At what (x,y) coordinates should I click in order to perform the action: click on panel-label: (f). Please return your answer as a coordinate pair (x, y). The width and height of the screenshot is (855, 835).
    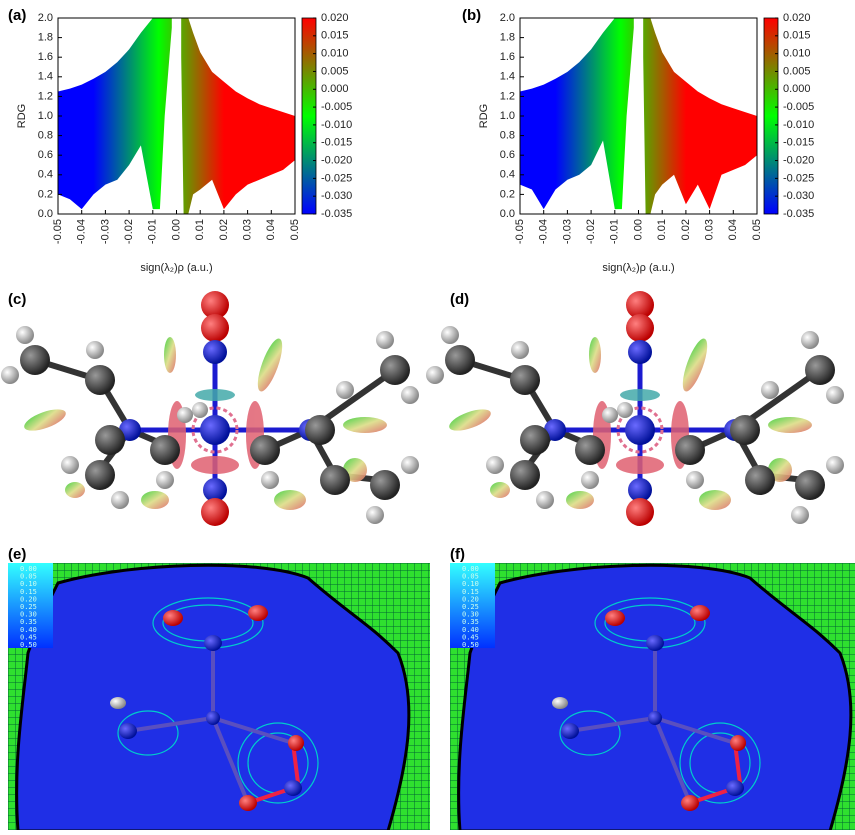
    Looking at the image, I should click on (457, 554).